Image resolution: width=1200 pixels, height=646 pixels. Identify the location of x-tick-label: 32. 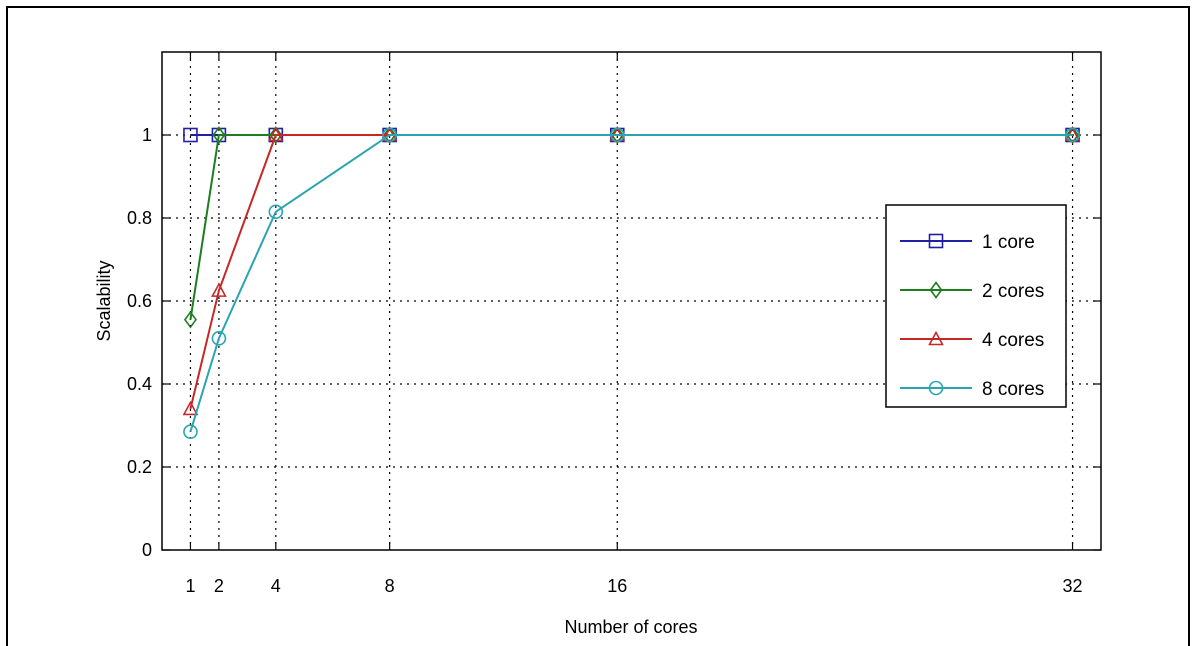
(1073, 586).